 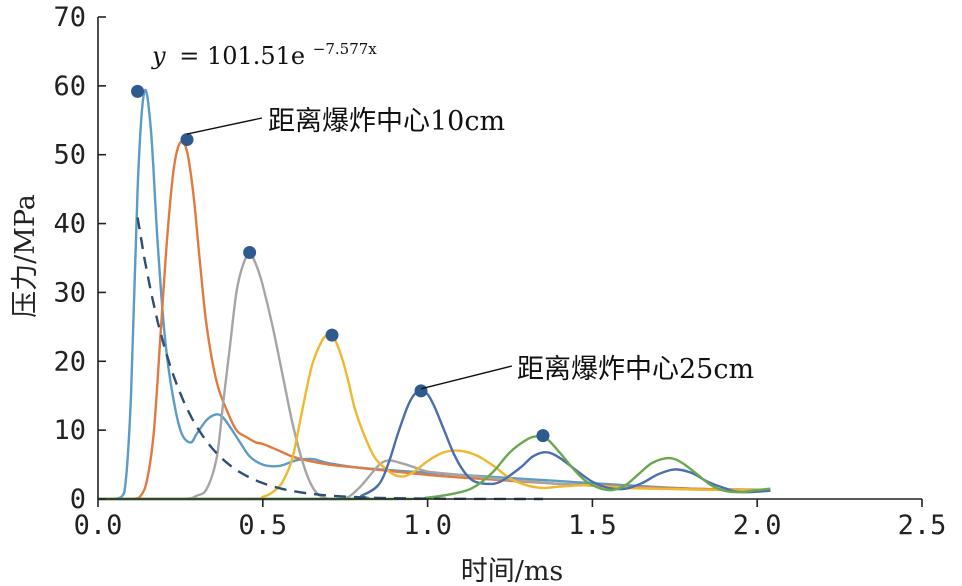 What do you see at coordinates (69, 430) in the screenshot?
I see `y-tick-label-1: 10` at bounding box center [69, 430].